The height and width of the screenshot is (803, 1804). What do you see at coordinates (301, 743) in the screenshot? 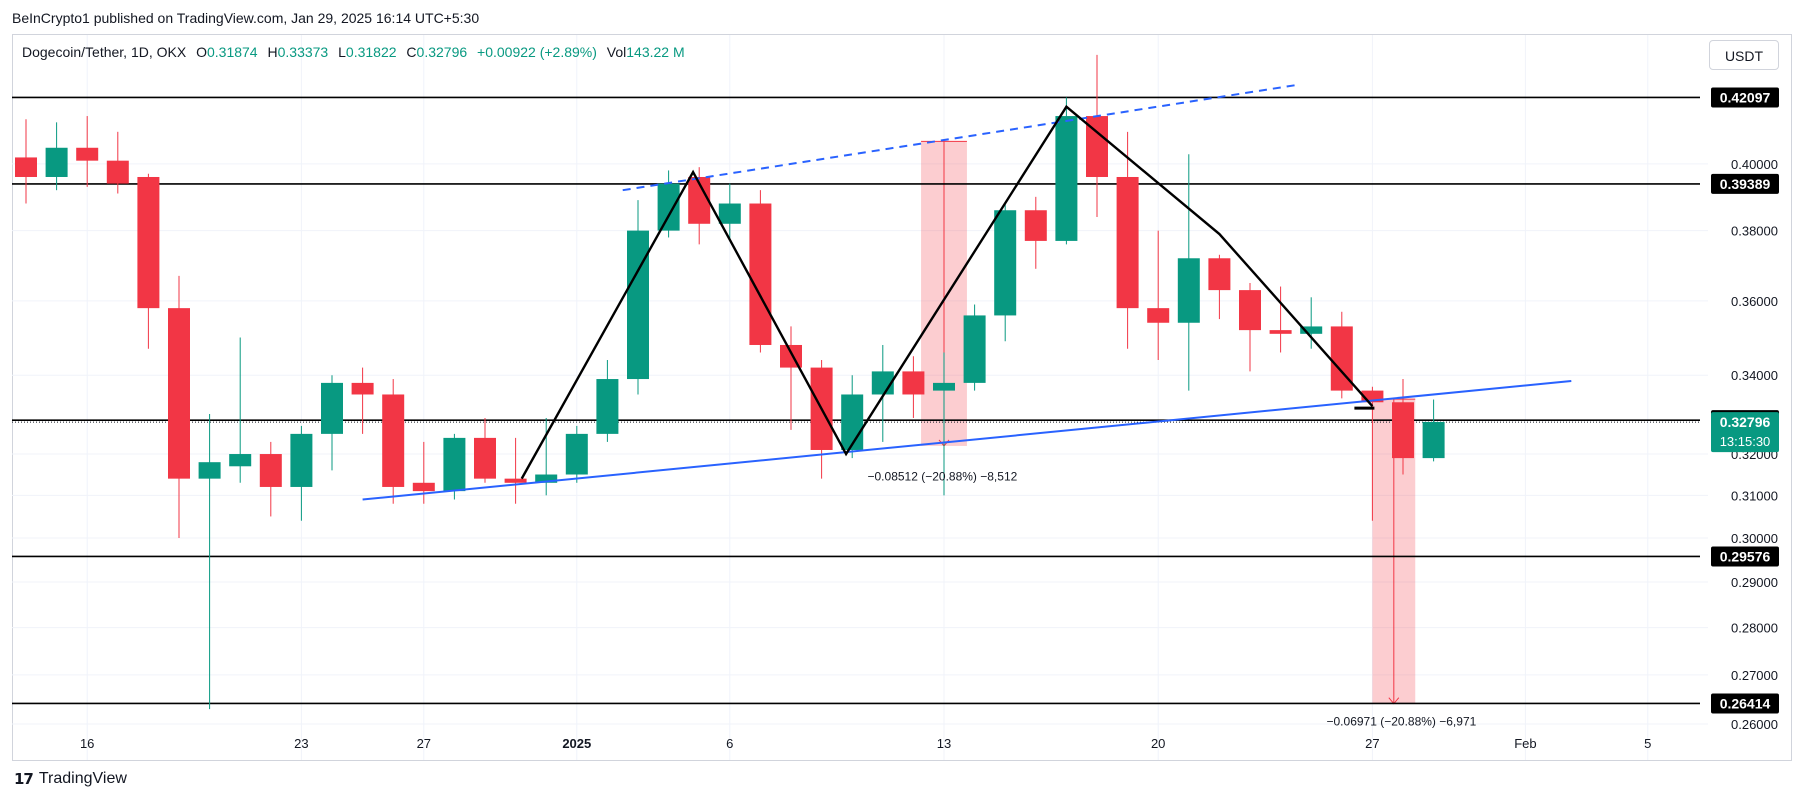
I see `x-tick-label: 23` at bounding box center [301, 743].